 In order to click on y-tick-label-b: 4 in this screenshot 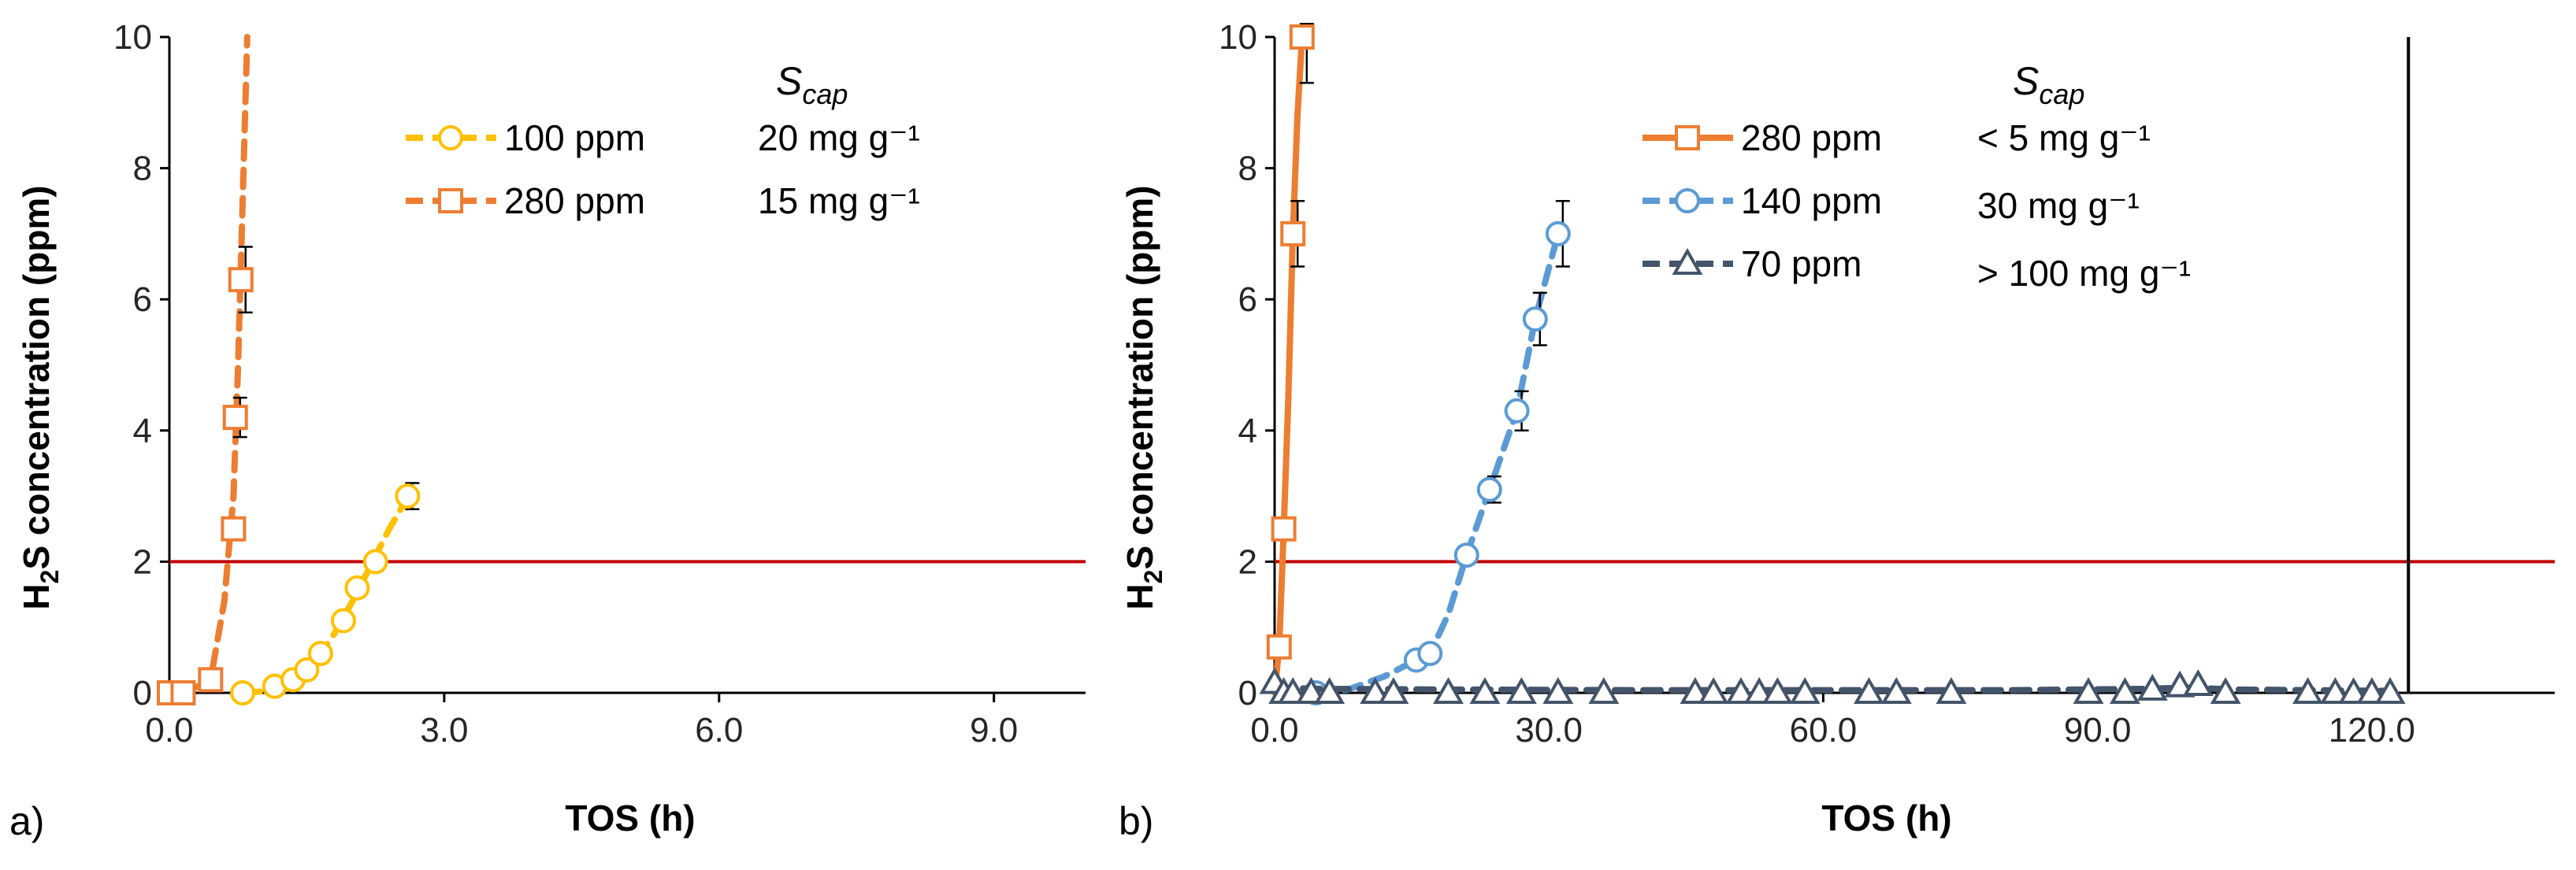, I will do `click(1247, 431)`.